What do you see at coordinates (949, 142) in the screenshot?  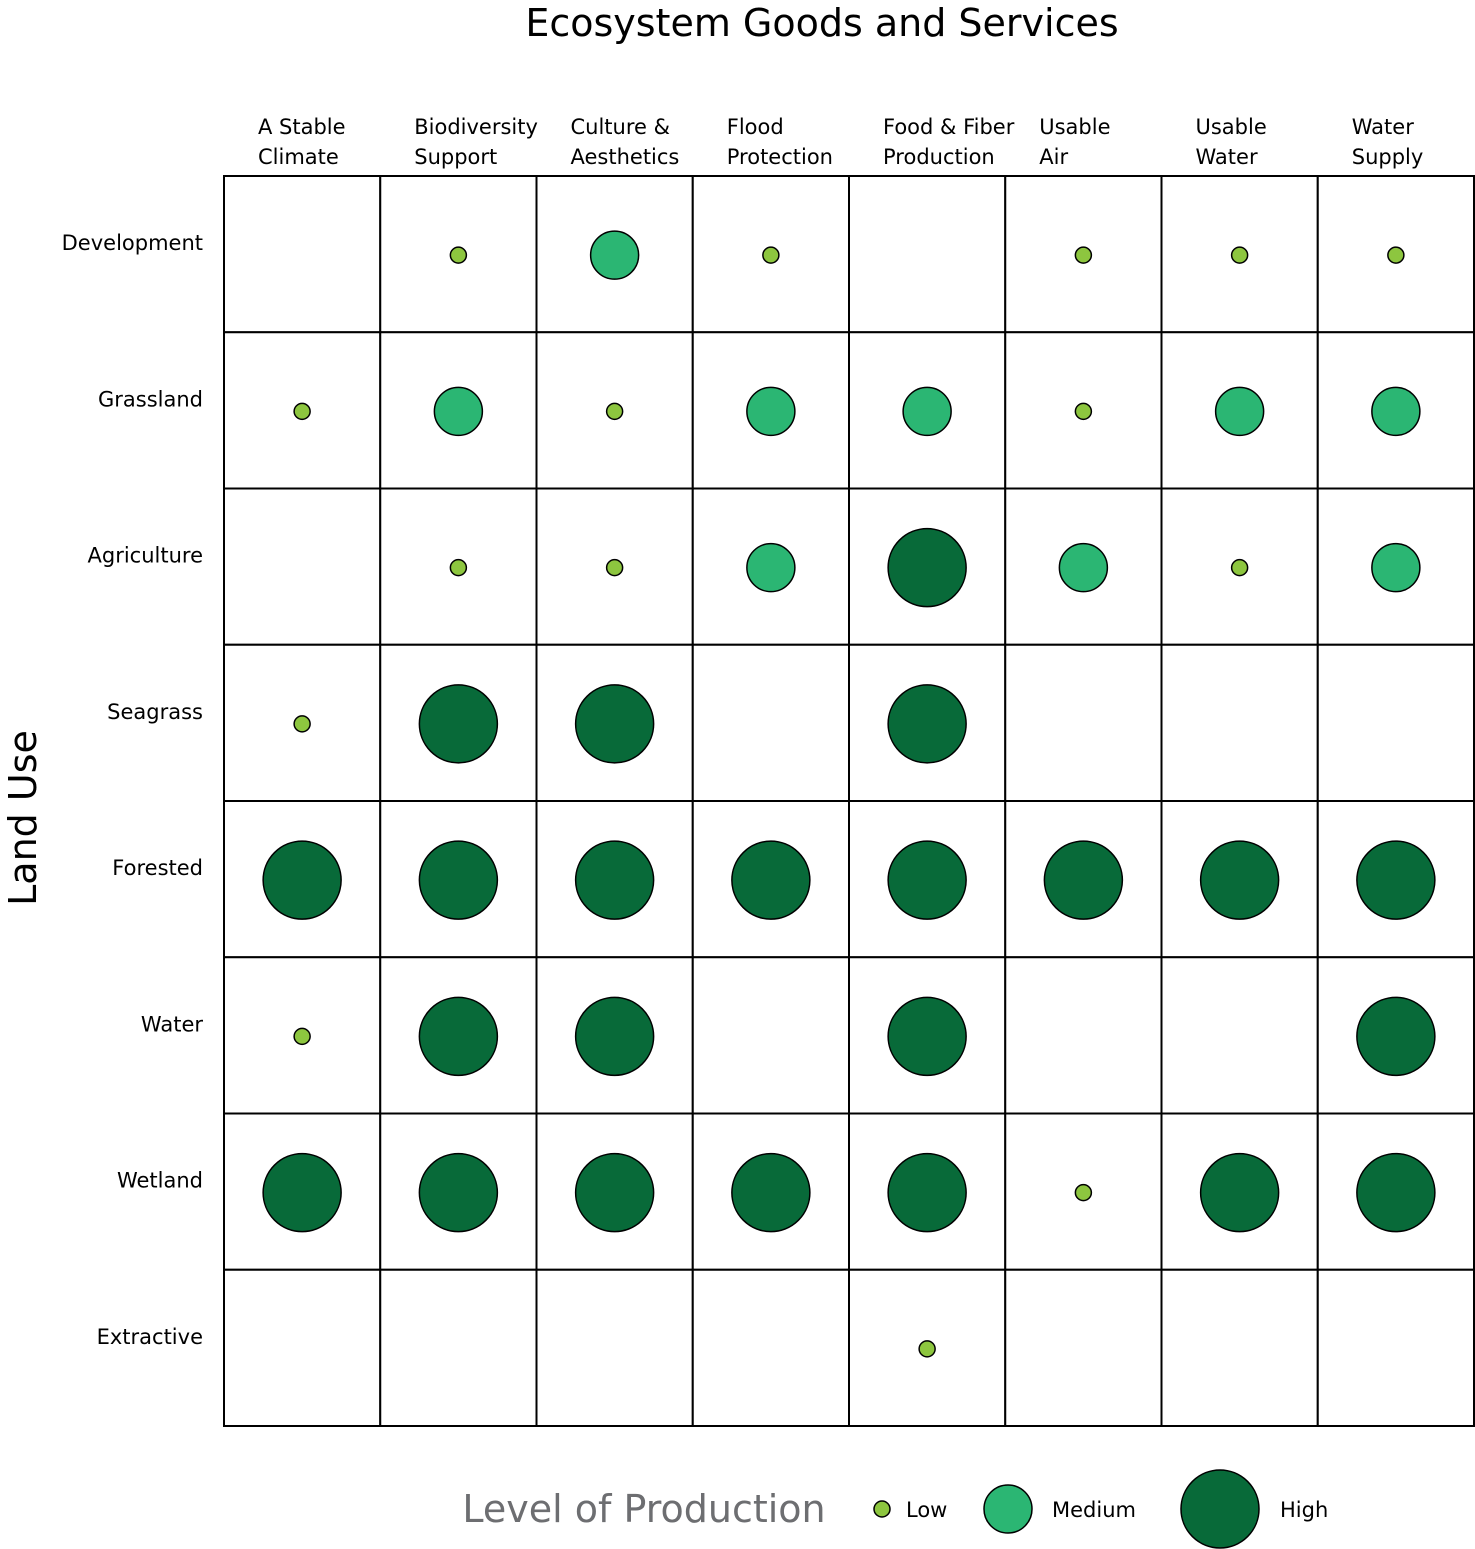 I see `column-label: Food & Fiber Production` at bounding box center [949, 142].